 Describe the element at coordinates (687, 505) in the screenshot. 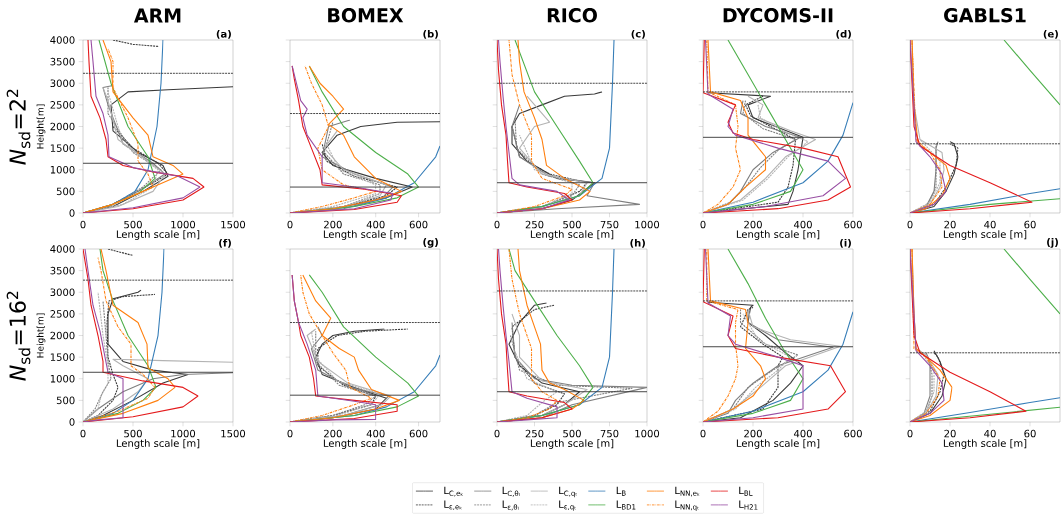

I see `legend-label: L$_{NN,qₜ}$` at that location.